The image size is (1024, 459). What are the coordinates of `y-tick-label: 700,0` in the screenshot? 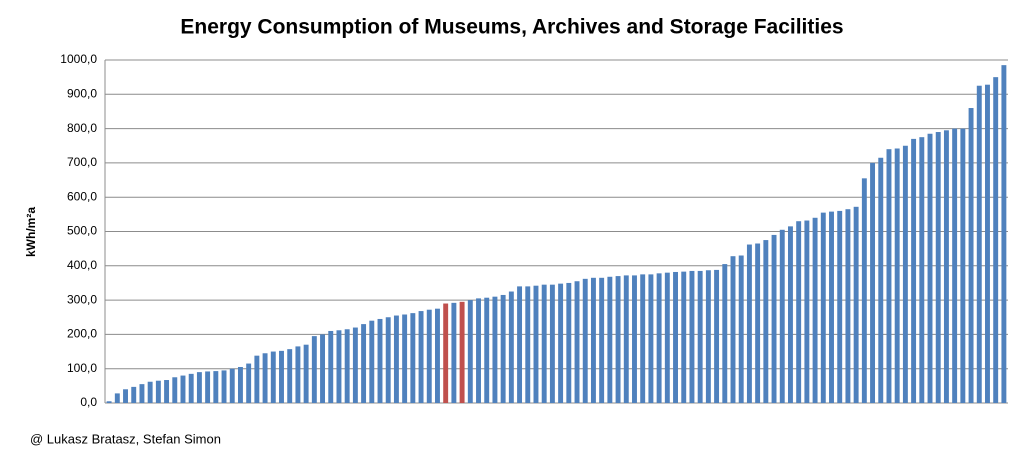 It's located at (82, 162).